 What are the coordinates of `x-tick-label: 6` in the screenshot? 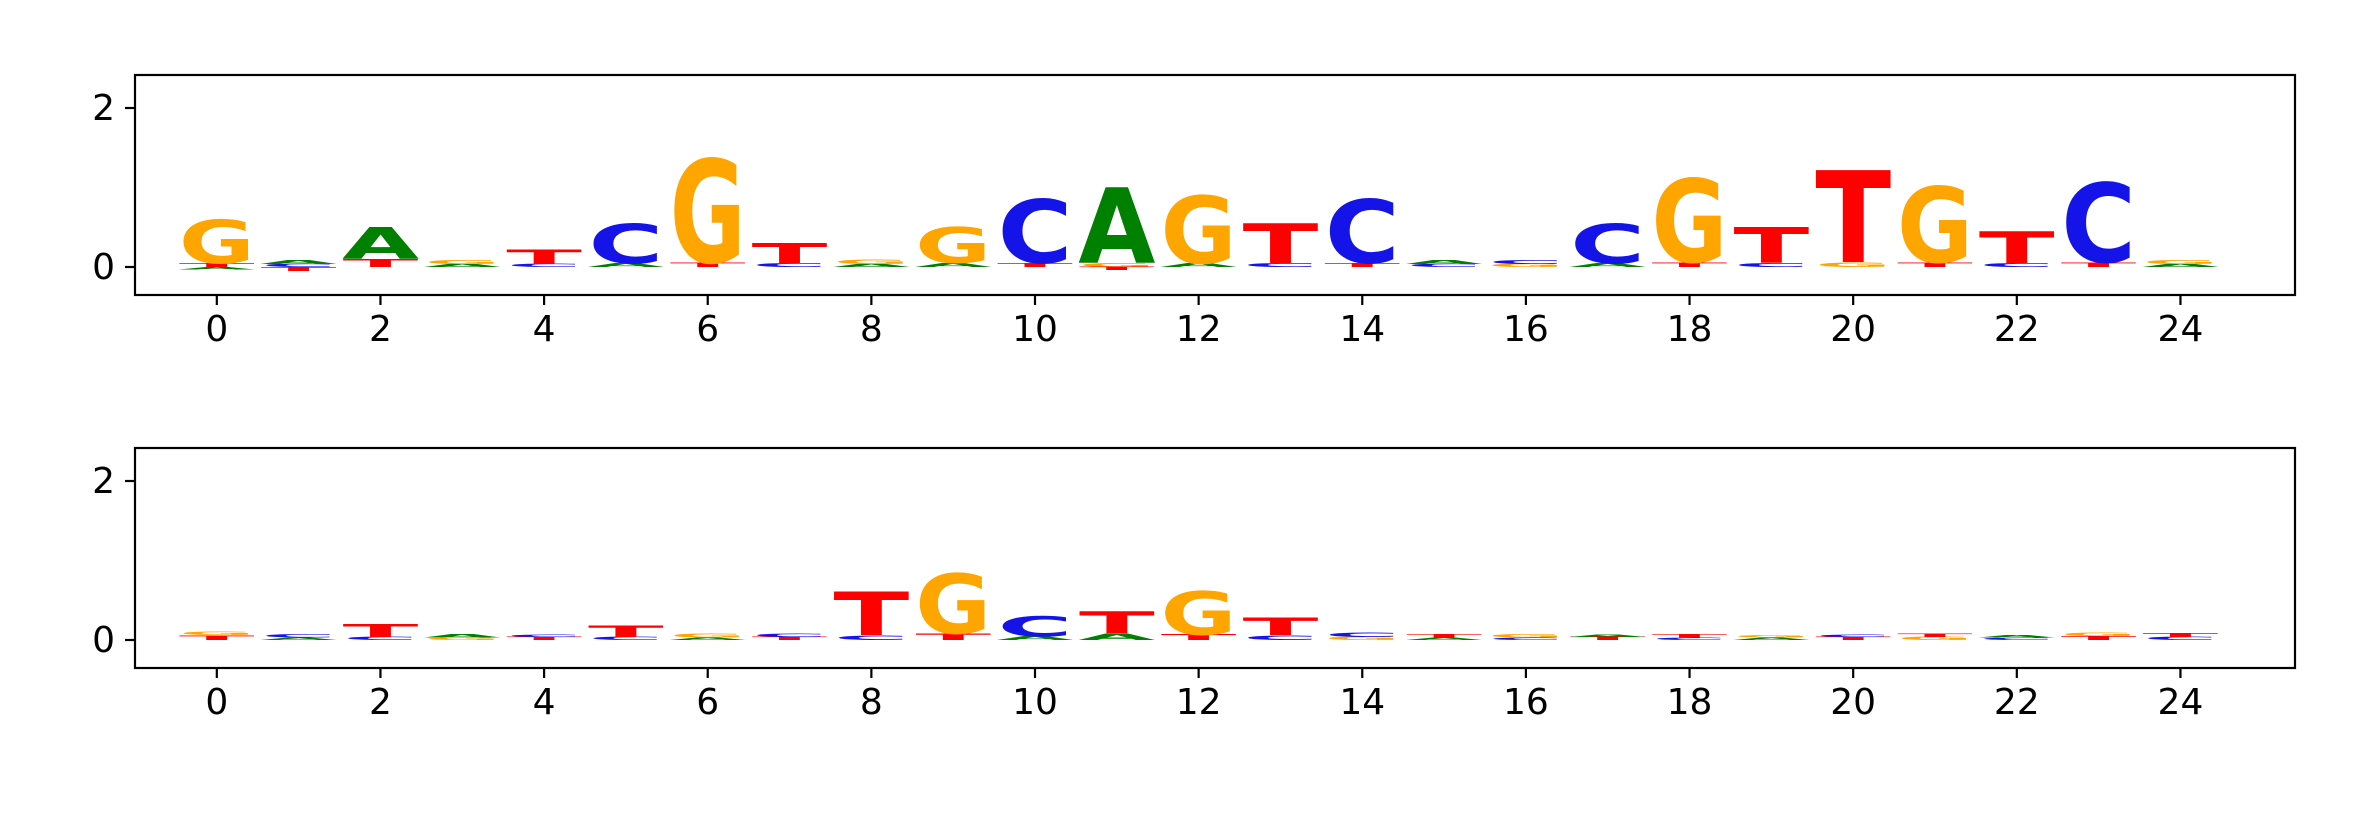 It's located at (707, 329).